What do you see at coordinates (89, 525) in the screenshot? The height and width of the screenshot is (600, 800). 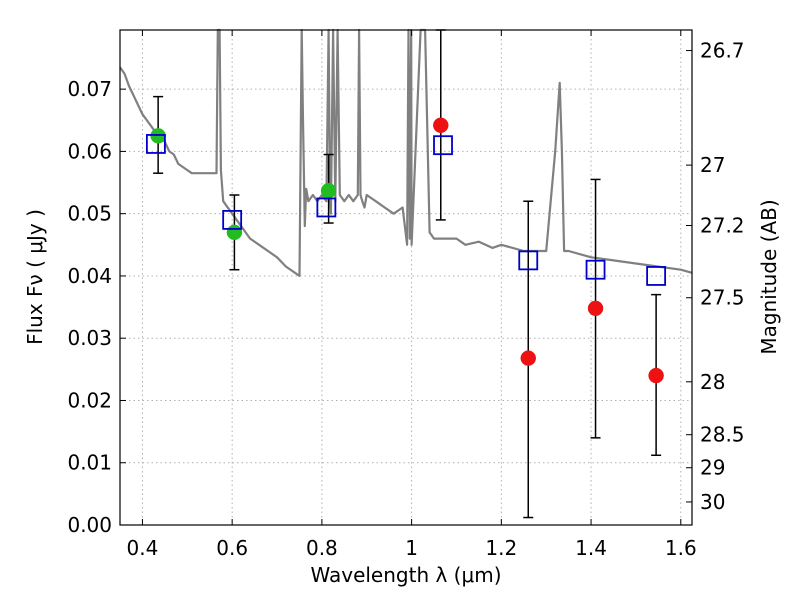 I see `y-tick-label: 0.00` at bounding box center [89, 525].